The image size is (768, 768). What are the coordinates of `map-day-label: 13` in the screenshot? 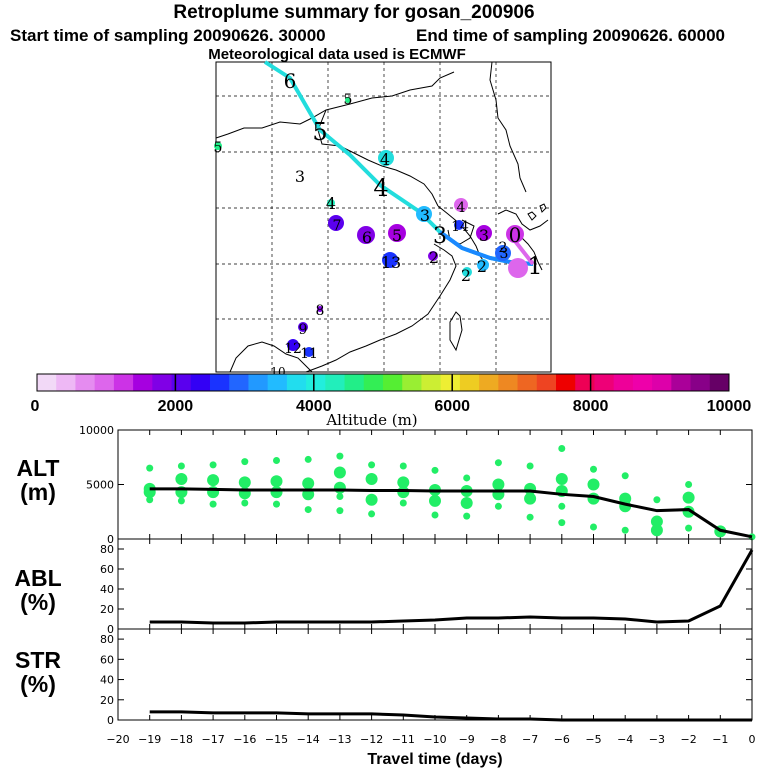 It's located at (391, 262).